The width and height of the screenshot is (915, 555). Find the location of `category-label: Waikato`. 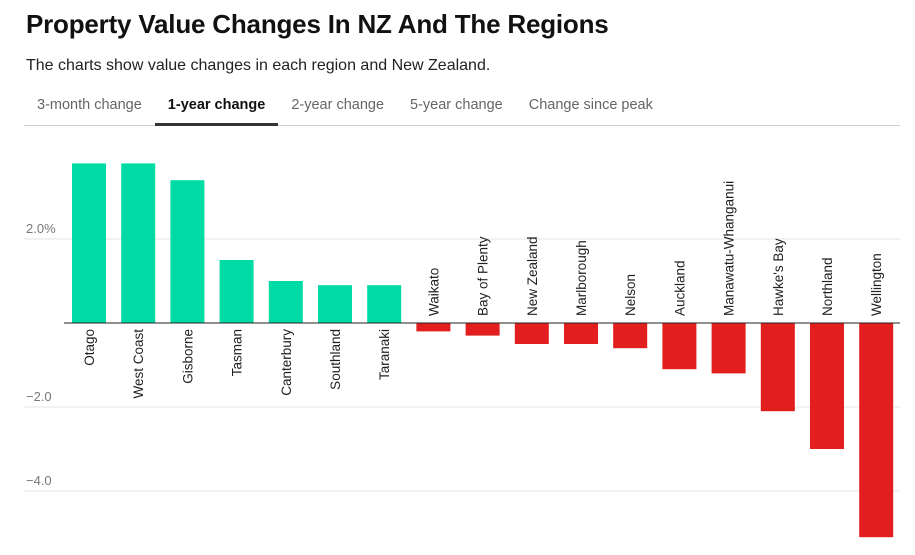

category-label: Waikato is located at coordinates (433, 292).